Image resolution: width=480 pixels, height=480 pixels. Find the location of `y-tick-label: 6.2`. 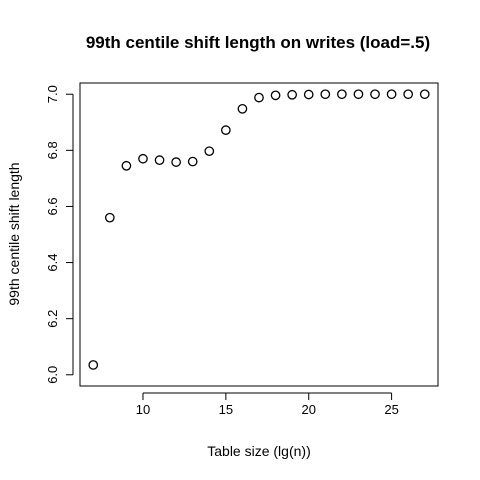

y-tick-label: 6.2 is located at coordinates (52, 319).